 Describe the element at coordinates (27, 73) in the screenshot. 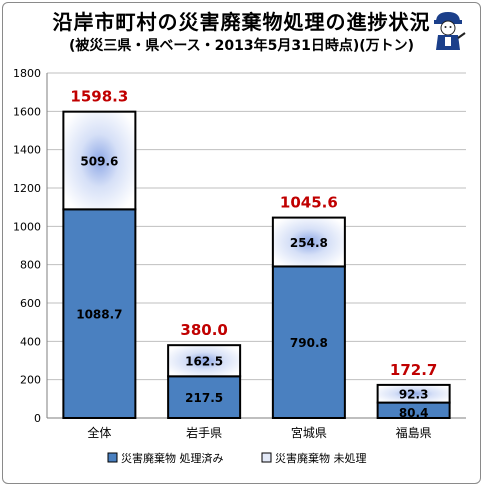

I see `y-tick-label: 1800` at that location.